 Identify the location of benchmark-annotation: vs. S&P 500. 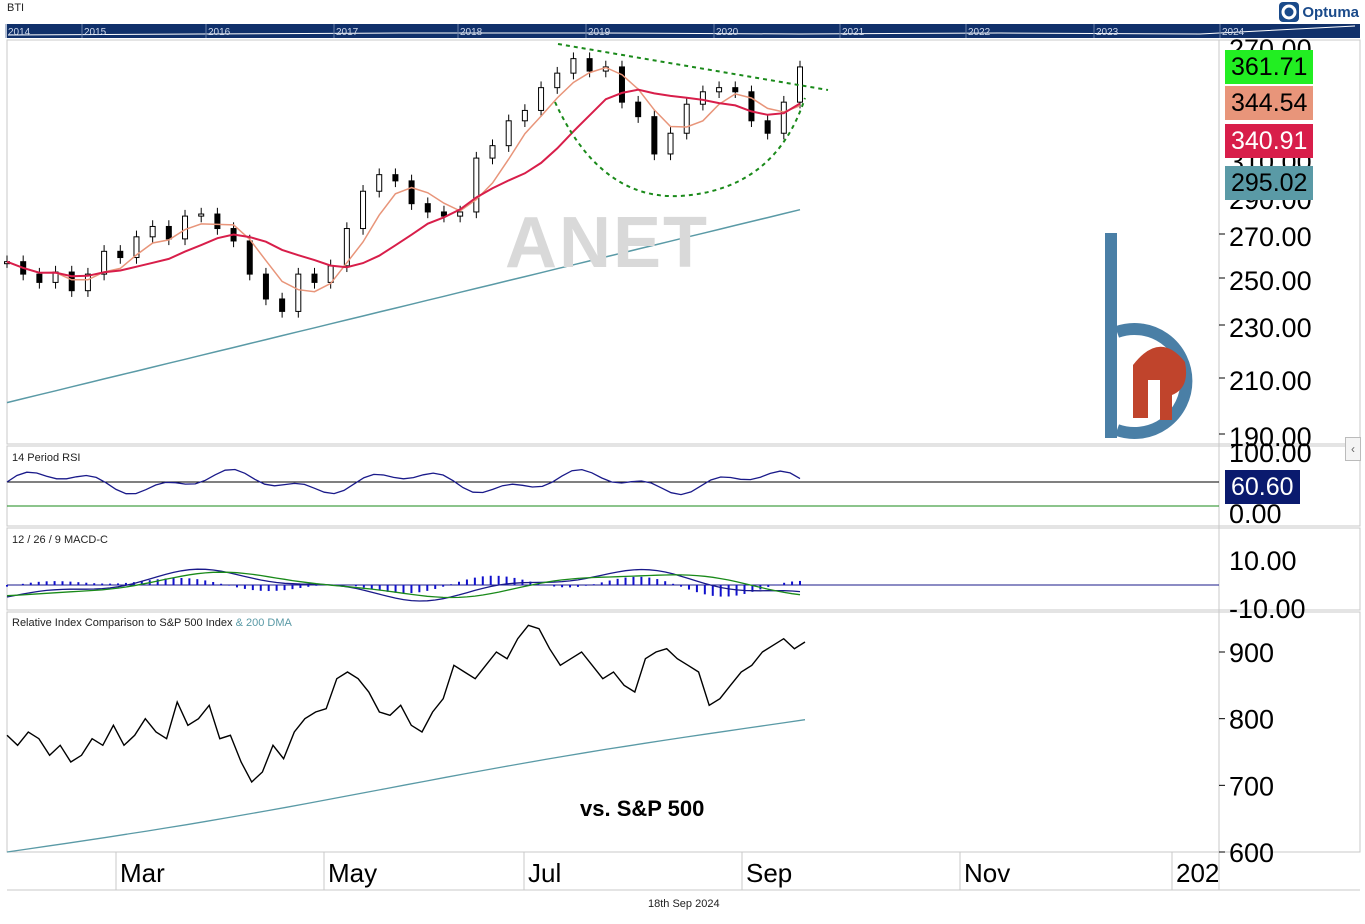
(642, 808).